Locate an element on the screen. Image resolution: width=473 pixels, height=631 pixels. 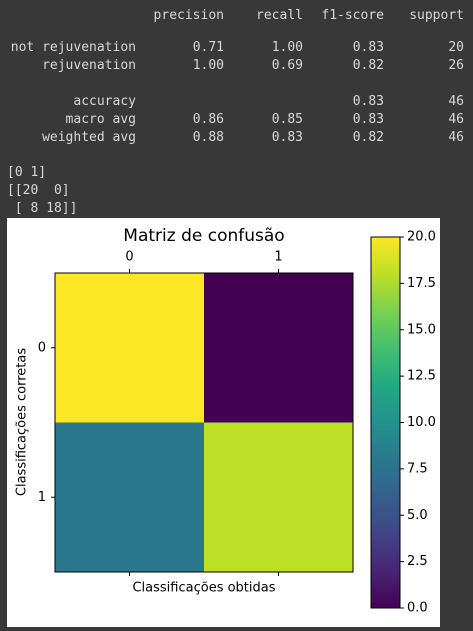
colorbar-tick-label: 20.0 is located at coordinates (421, 237).